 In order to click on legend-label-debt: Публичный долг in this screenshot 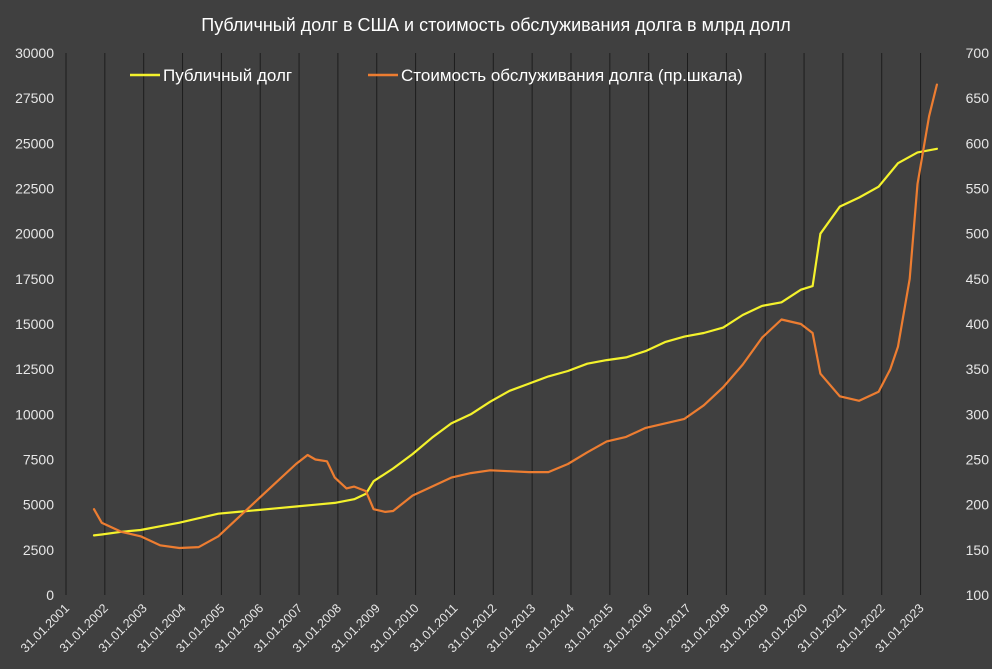, I will do `click(227, 75)`.